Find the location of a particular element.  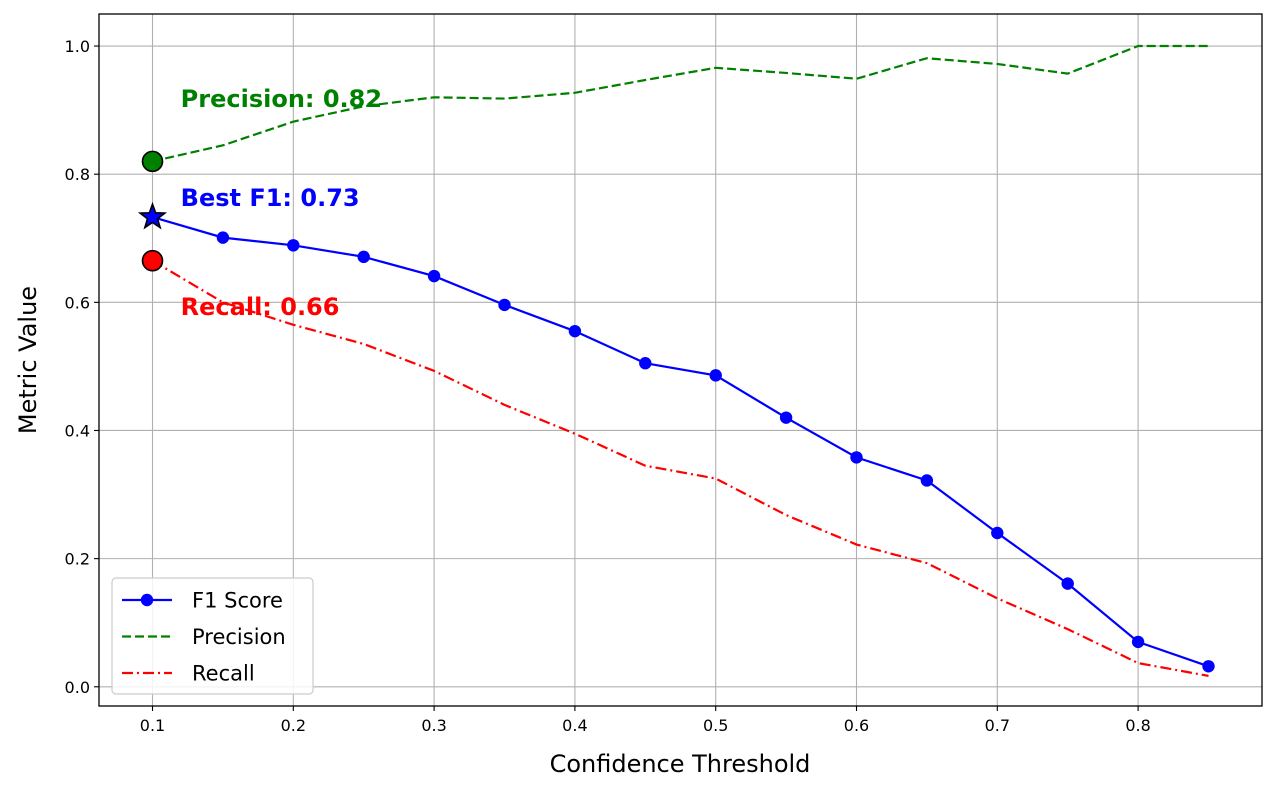

x-tick-label: 0.5 is located at coordinates (715, 725).